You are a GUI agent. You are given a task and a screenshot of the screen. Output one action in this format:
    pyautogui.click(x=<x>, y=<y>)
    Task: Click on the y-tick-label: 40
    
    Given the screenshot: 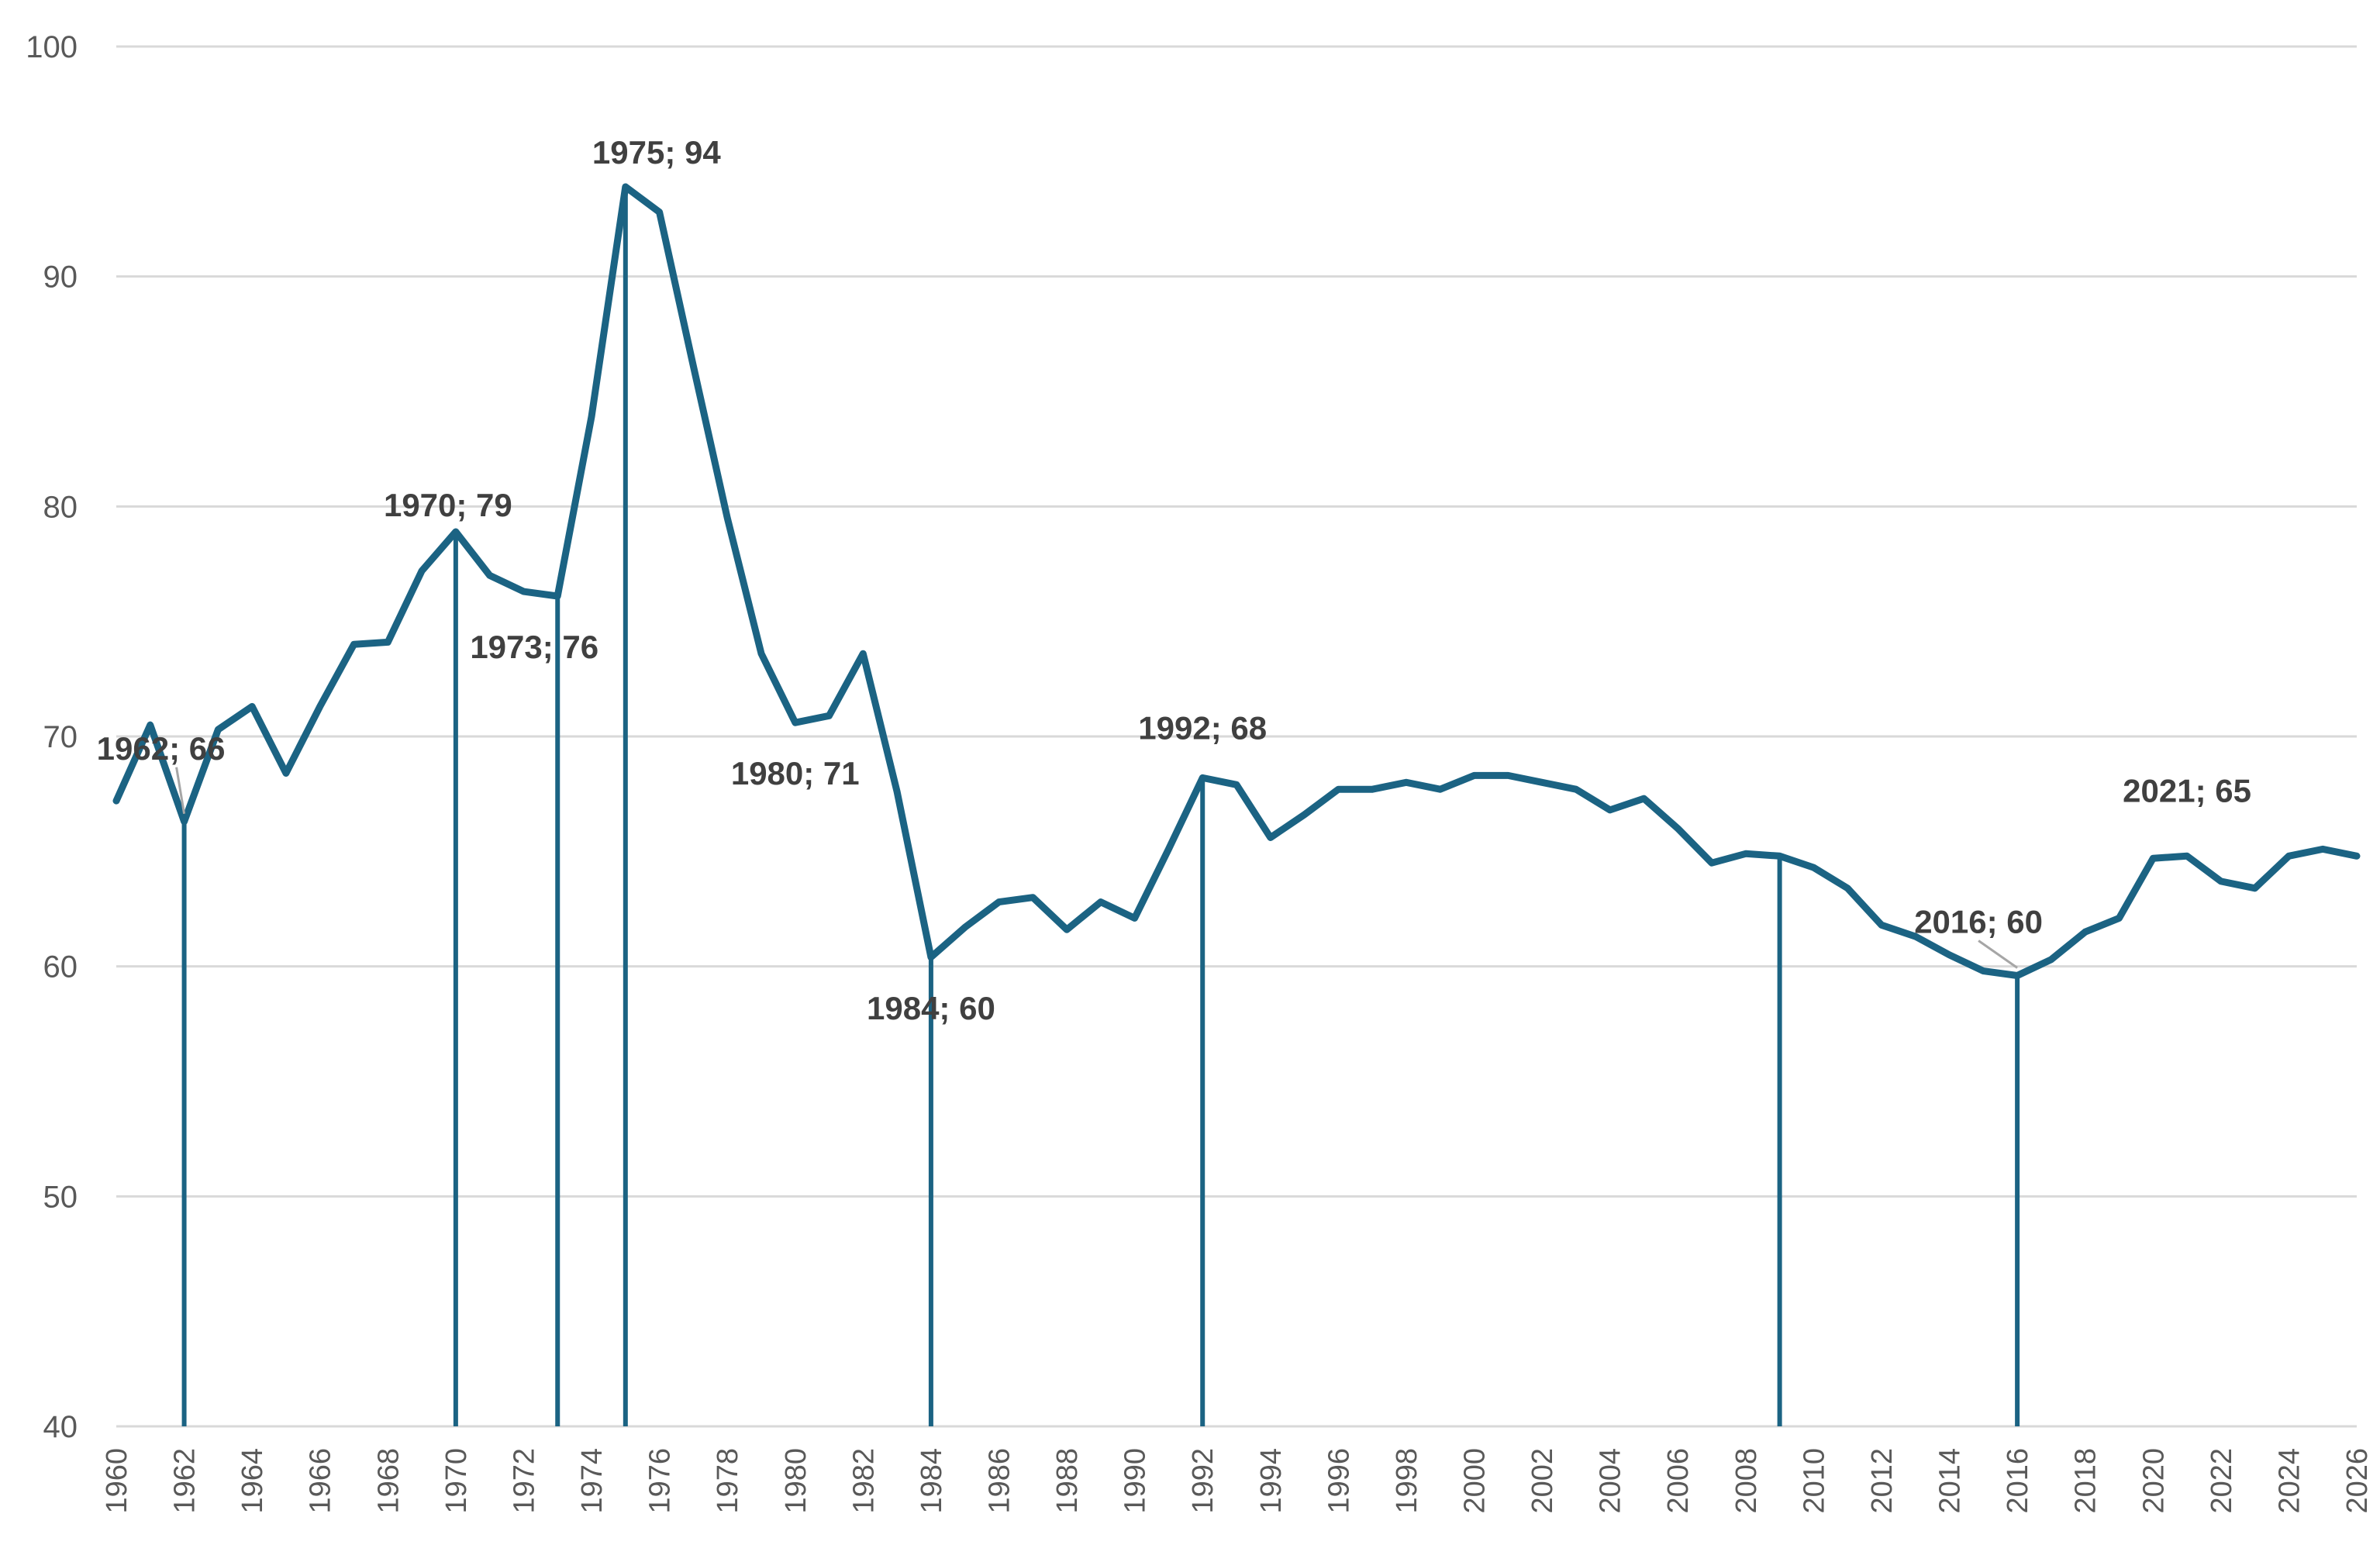 What is the action you would take?
    pyautogui.click(x=61, y=1427)
    